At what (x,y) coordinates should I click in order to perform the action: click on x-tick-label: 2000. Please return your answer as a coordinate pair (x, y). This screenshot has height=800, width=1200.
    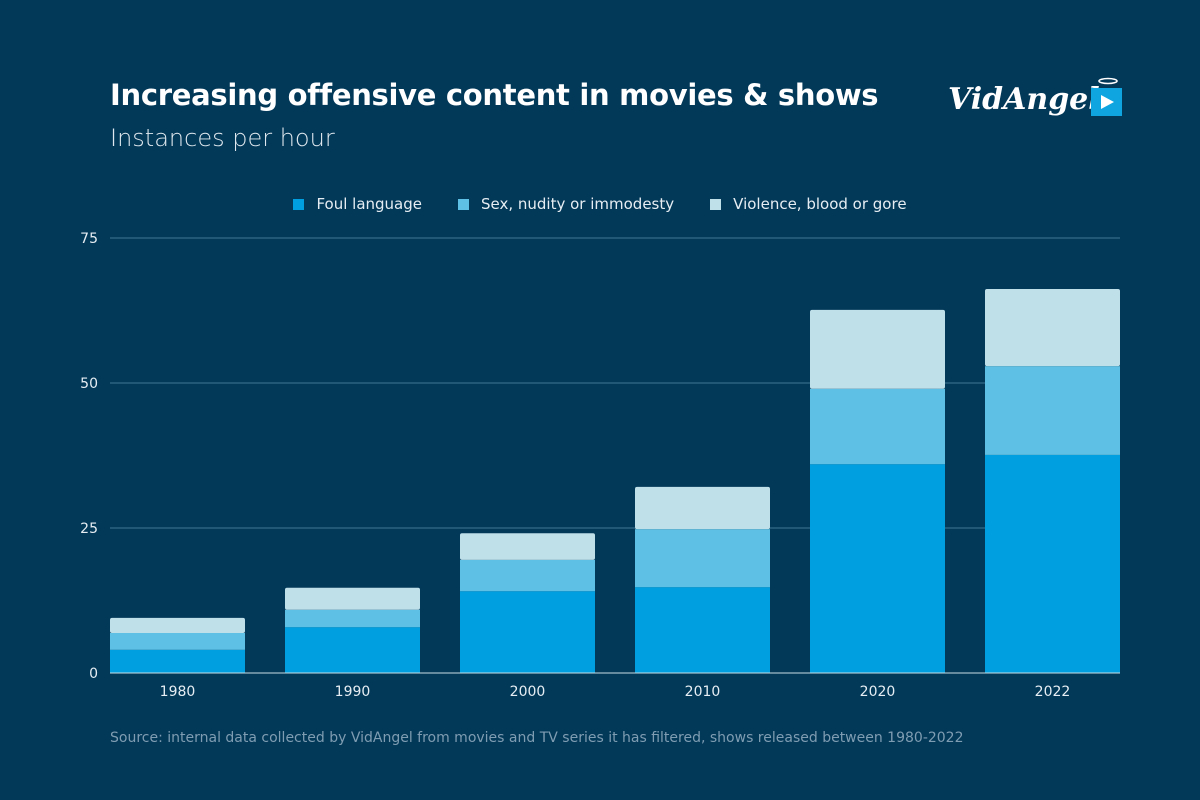
    Looking at the image, I should click on (528, 692).